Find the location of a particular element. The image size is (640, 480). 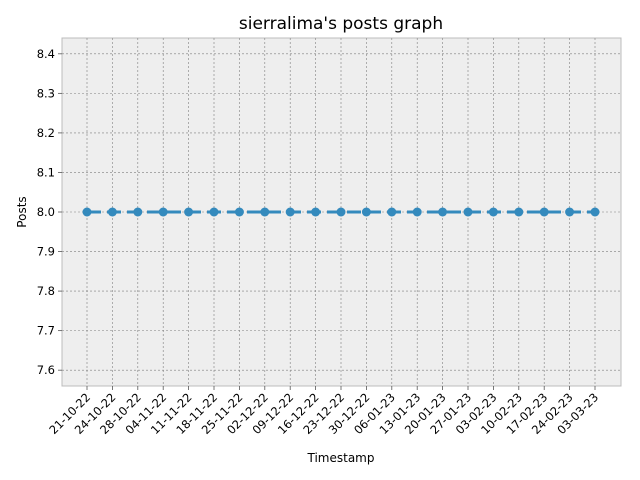

y-tick-label: 8.3 is located at coordinates (46, 93).